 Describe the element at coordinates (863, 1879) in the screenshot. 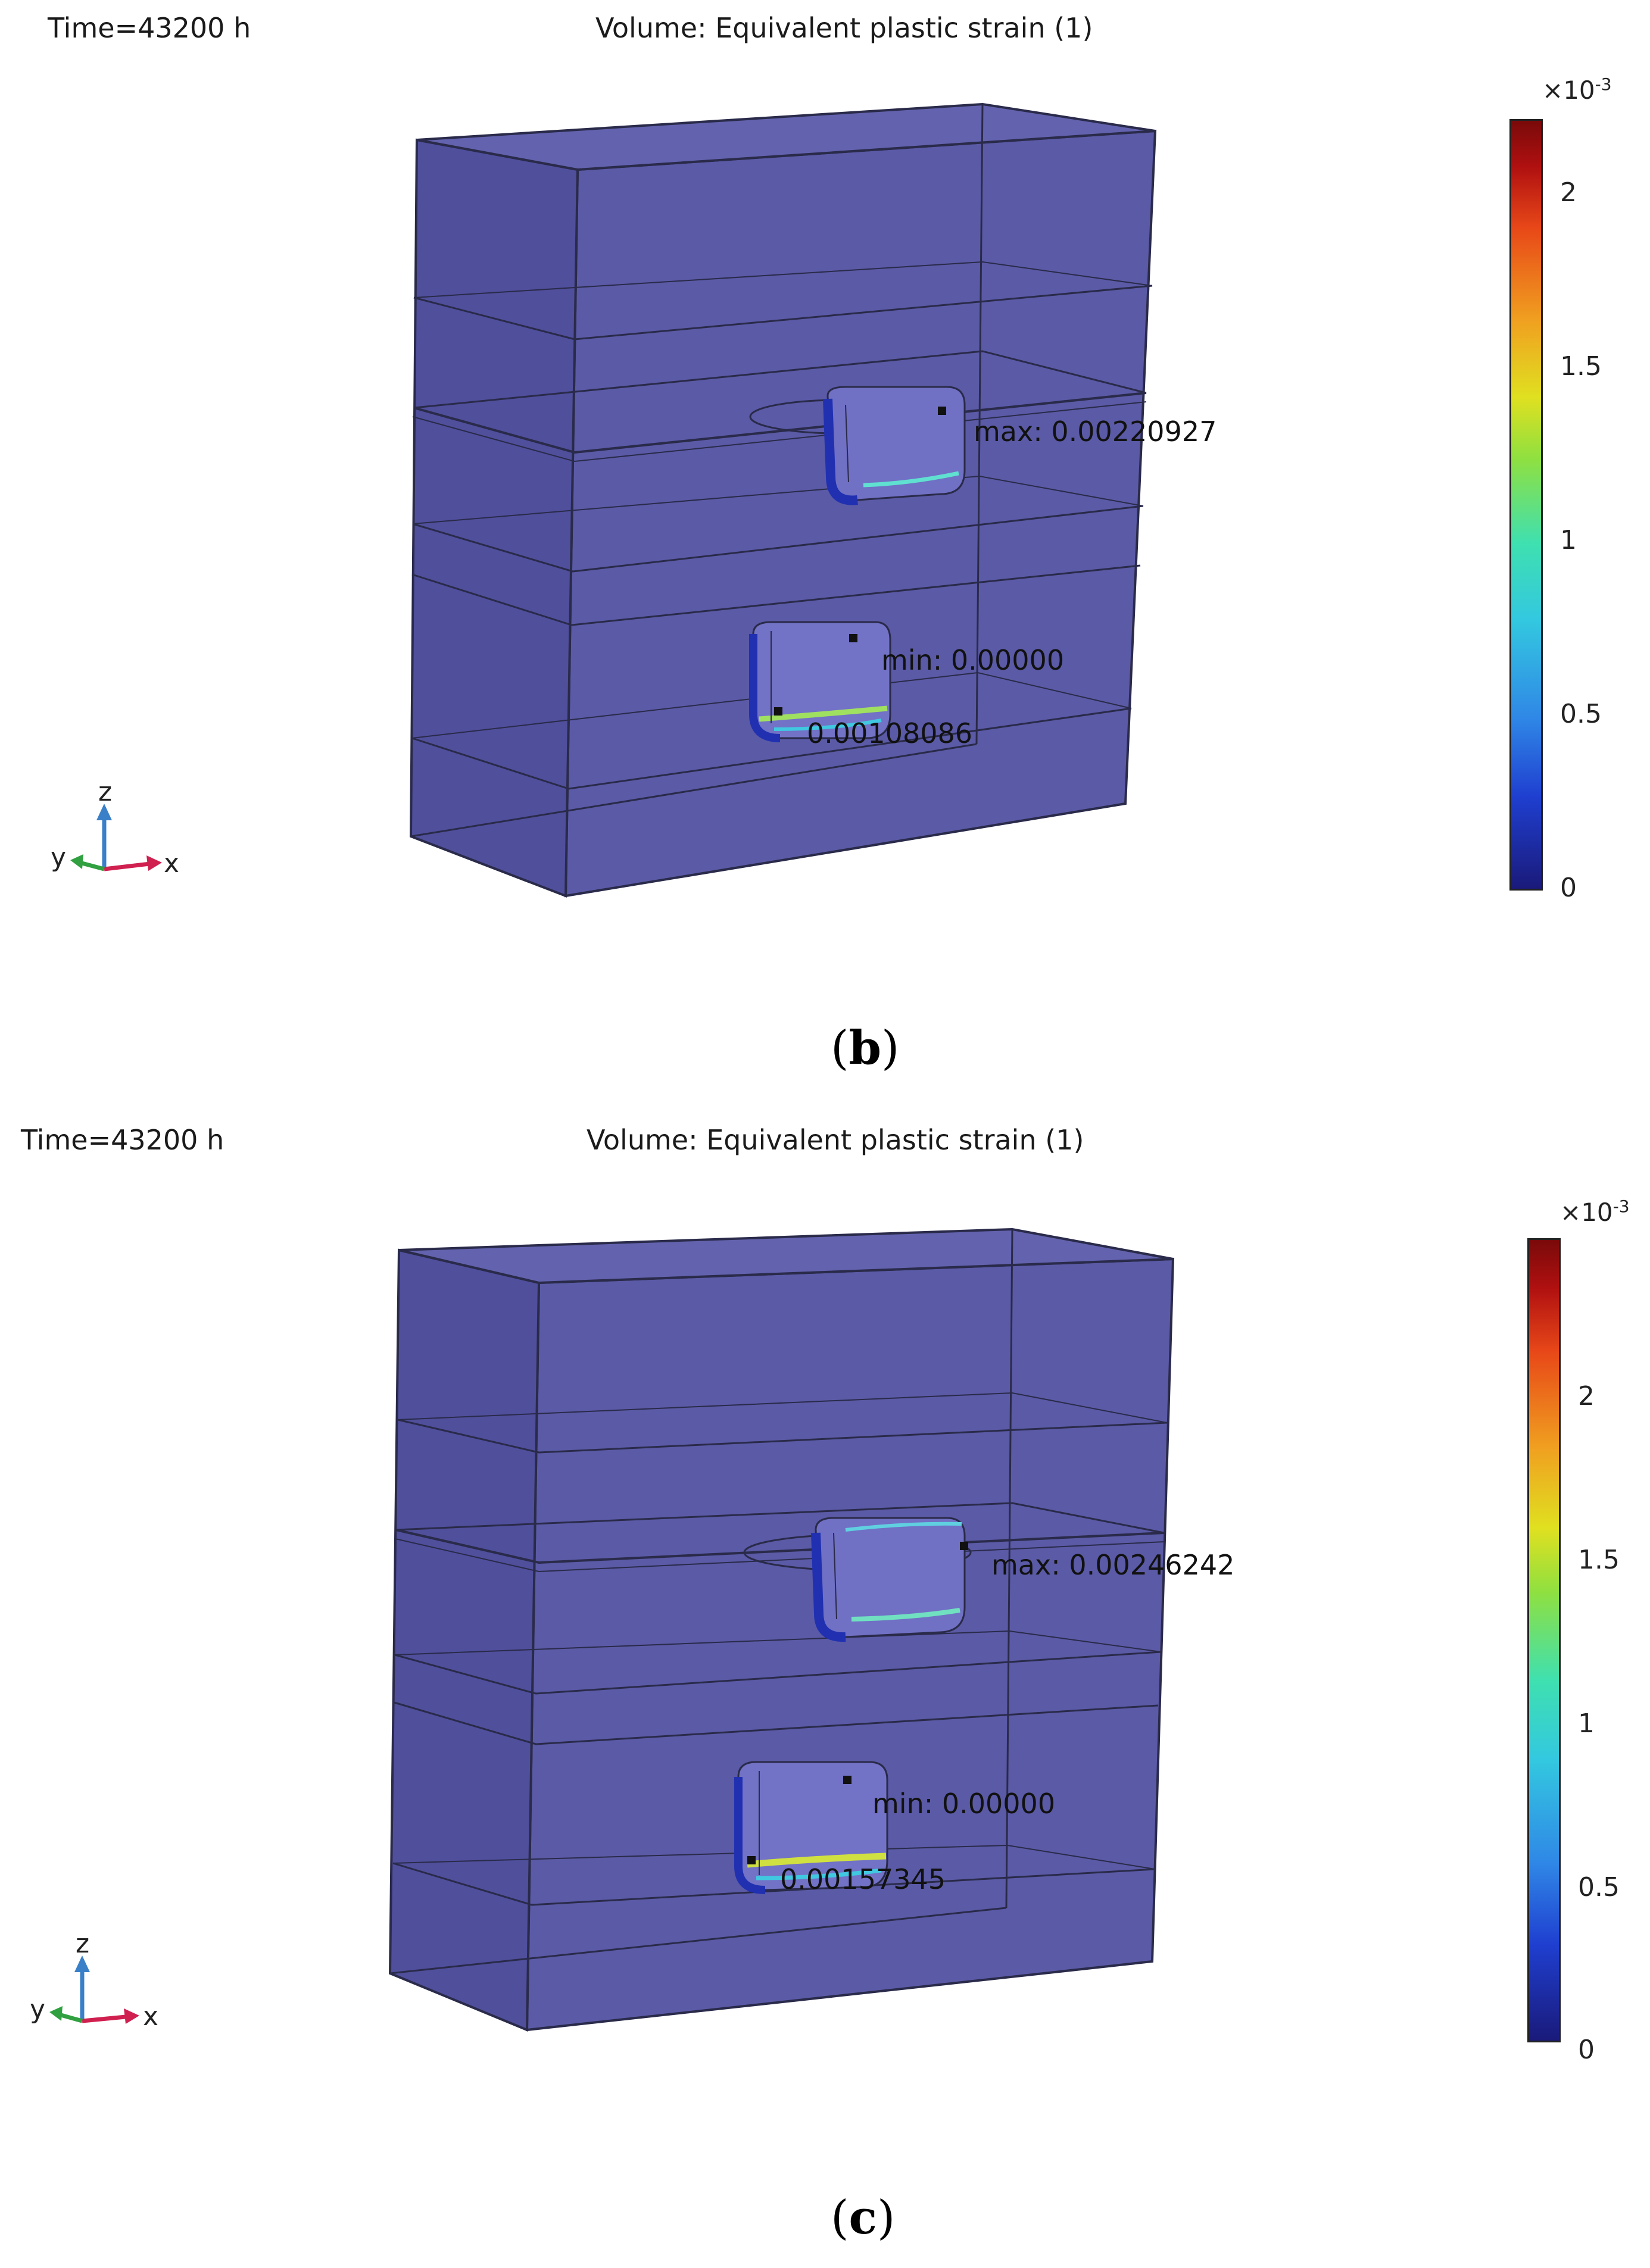

I see `value-annotation: 0.00157345` at that location.